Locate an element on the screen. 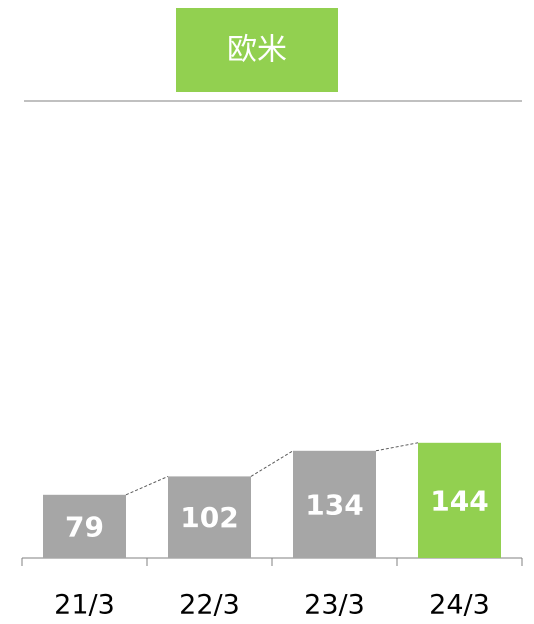  title-box is located at coordinates (257, 50).